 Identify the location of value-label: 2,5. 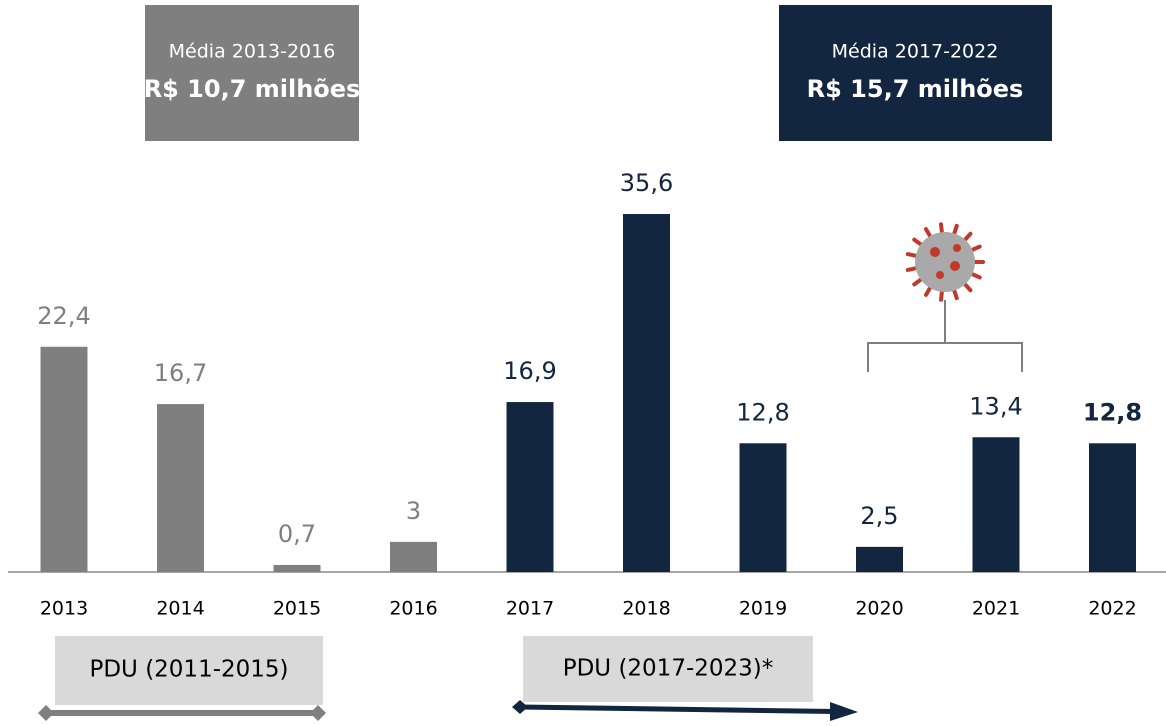
(879, 516).